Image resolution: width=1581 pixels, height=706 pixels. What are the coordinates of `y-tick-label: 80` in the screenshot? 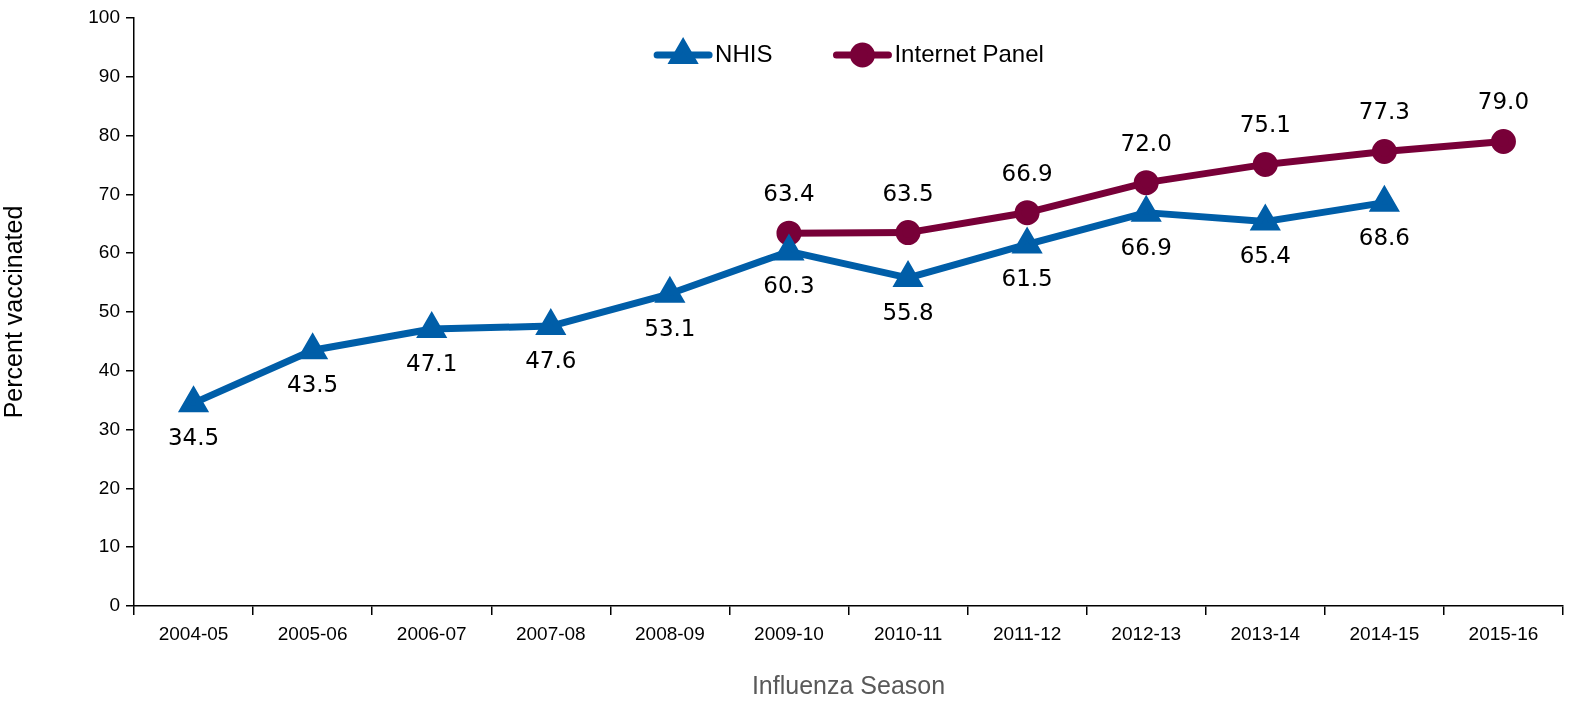 It's located at (109, 134).